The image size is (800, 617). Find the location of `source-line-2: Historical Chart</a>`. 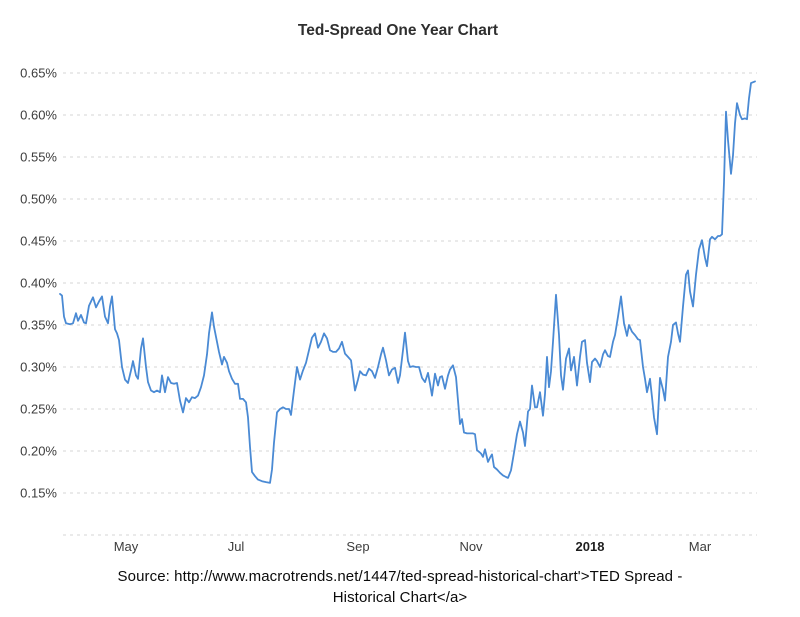

source-line-2: Historical Chart</a> is located at coordinates (400, 597).